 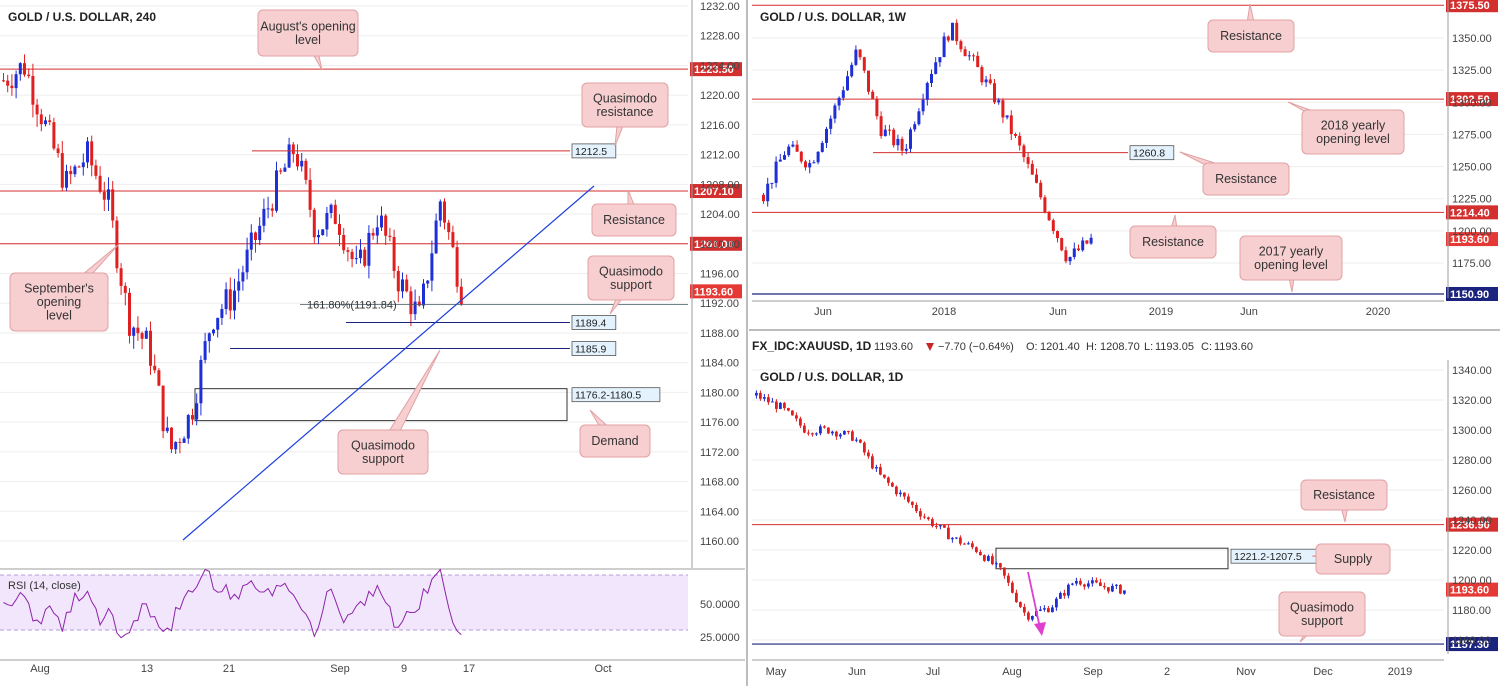 What do you see at coordinates (719, 275) in the screenshot?
I see `h4-y-tick: 1196.00` at bounding box center [719, 275].